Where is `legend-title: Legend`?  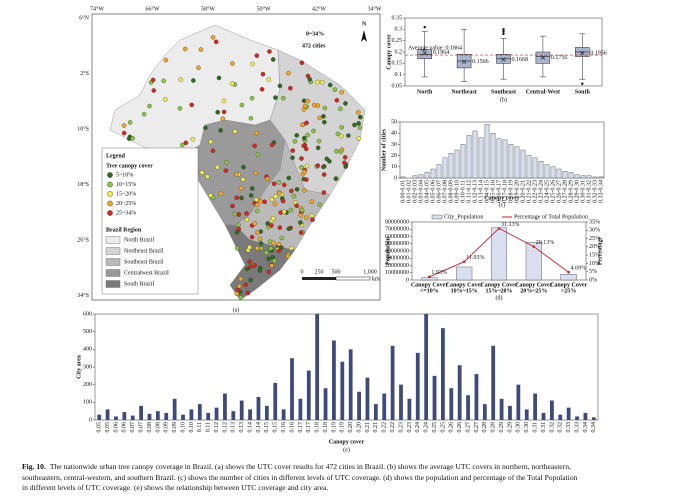 legend-title: Legend is located at coordinates (116, 156).